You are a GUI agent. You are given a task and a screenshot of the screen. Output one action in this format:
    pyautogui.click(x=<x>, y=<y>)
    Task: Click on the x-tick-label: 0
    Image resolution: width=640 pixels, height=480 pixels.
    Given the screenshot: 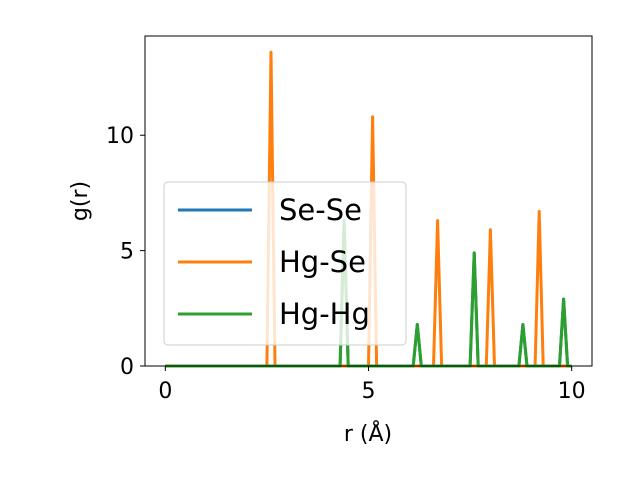 What is the action you would take?
    pyautogui.click(x=165, y=391)
    